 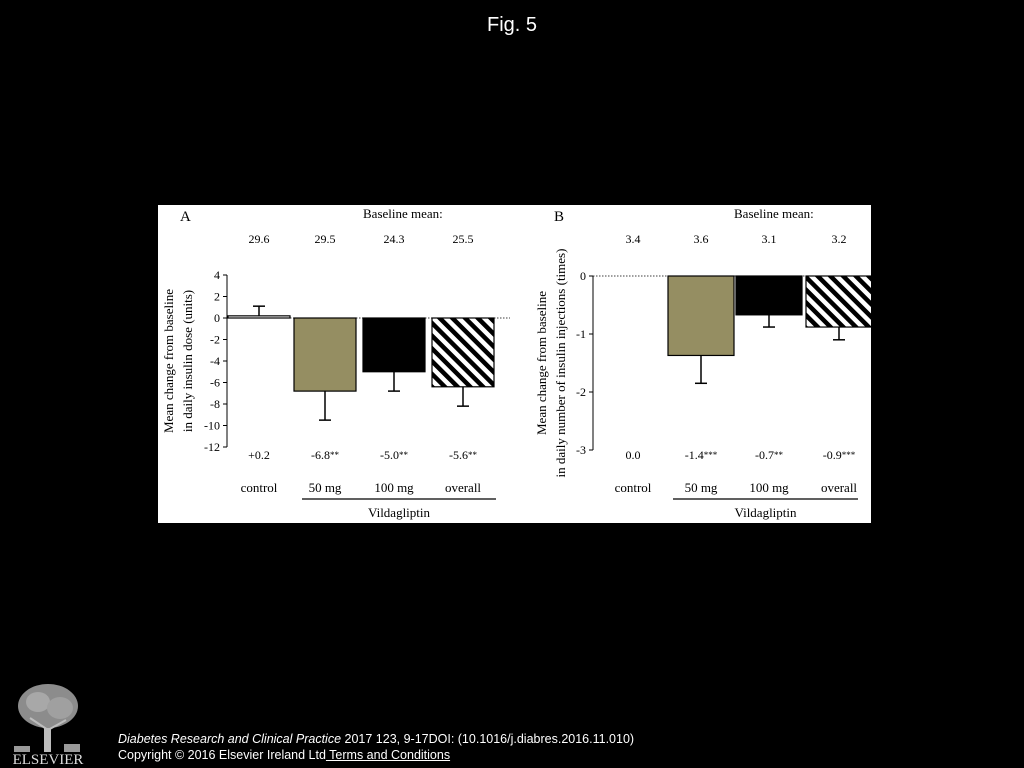 What do you see at coordinates (463, 239) in the screenshot?
I see `baseline-value: 25.5` at bounding box center [463, 239].